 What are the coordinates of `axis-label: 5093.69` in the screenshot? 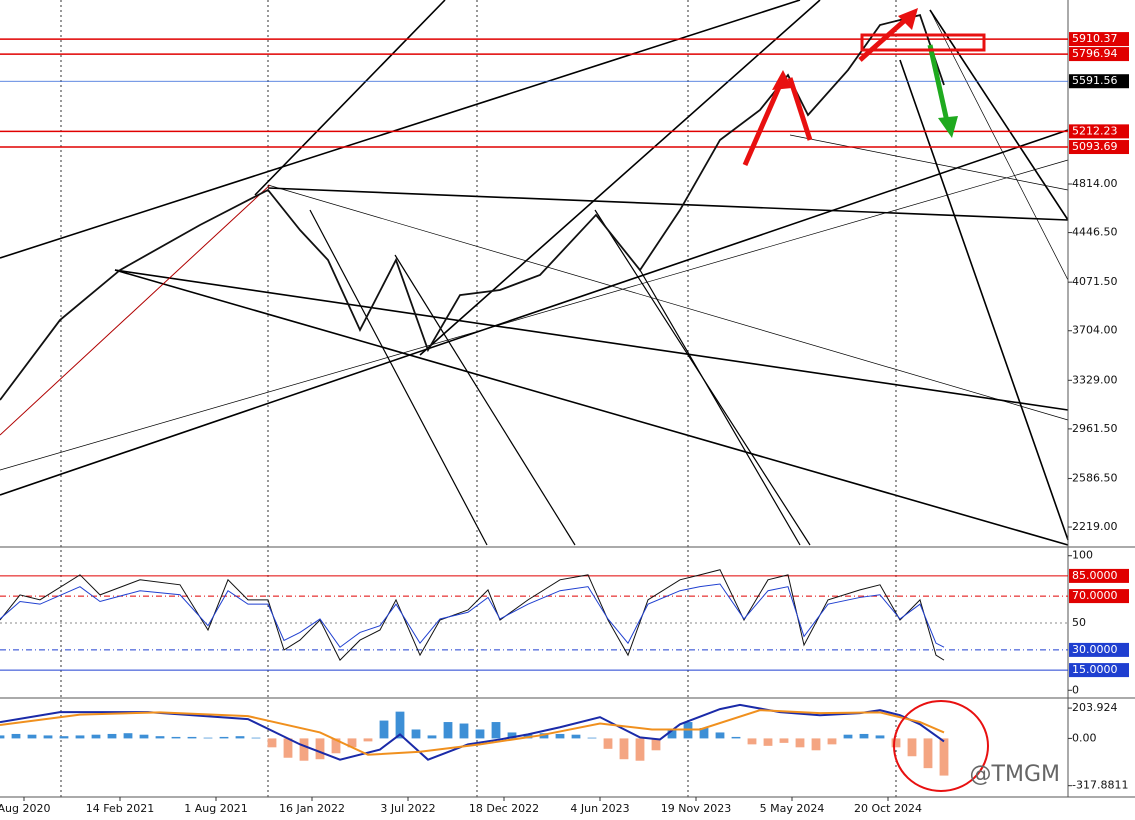 It's located at (1095, 146).